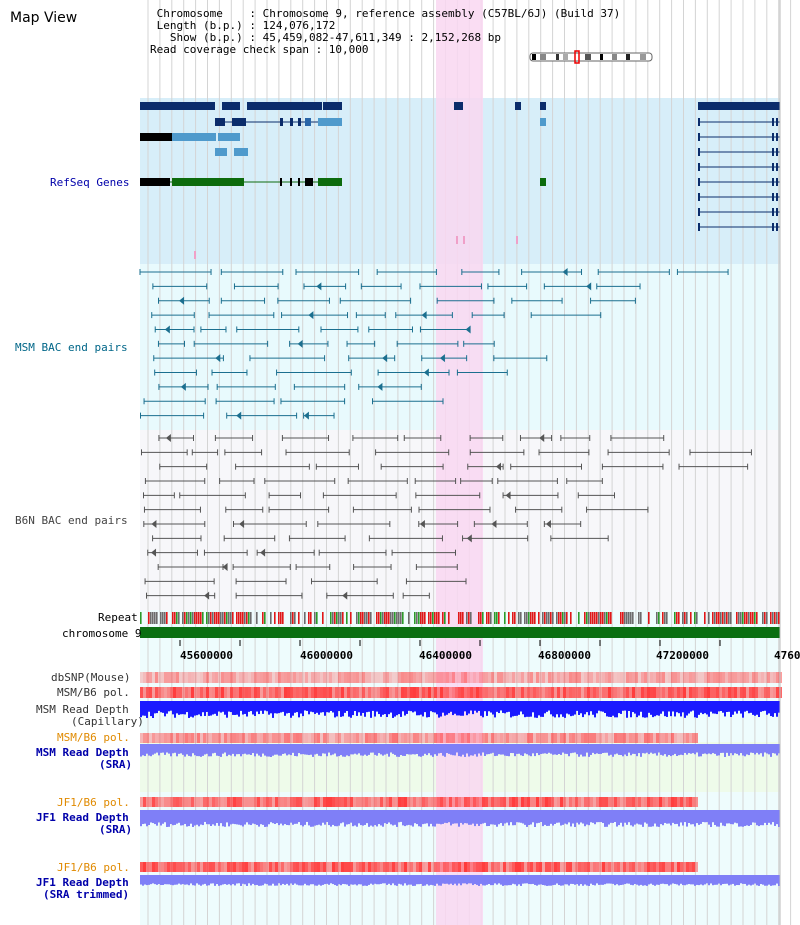 This screenshot has height=925, width=800. What do you see at coordinates (445, 655) in the screenshot?
I see `axis-tick-label: 46400000` at bounding box center [445, 655].